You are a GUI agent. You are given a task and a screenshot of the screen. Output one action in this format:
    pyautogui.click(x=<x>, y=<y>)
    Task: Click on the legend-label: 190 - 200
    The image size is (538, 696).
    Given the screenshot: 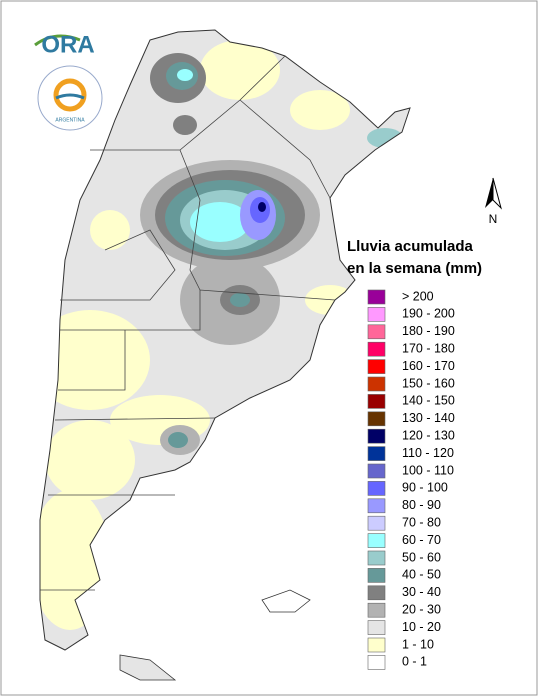 What is the action you would take?
    pyautogui.click(x=428, y=314)
    